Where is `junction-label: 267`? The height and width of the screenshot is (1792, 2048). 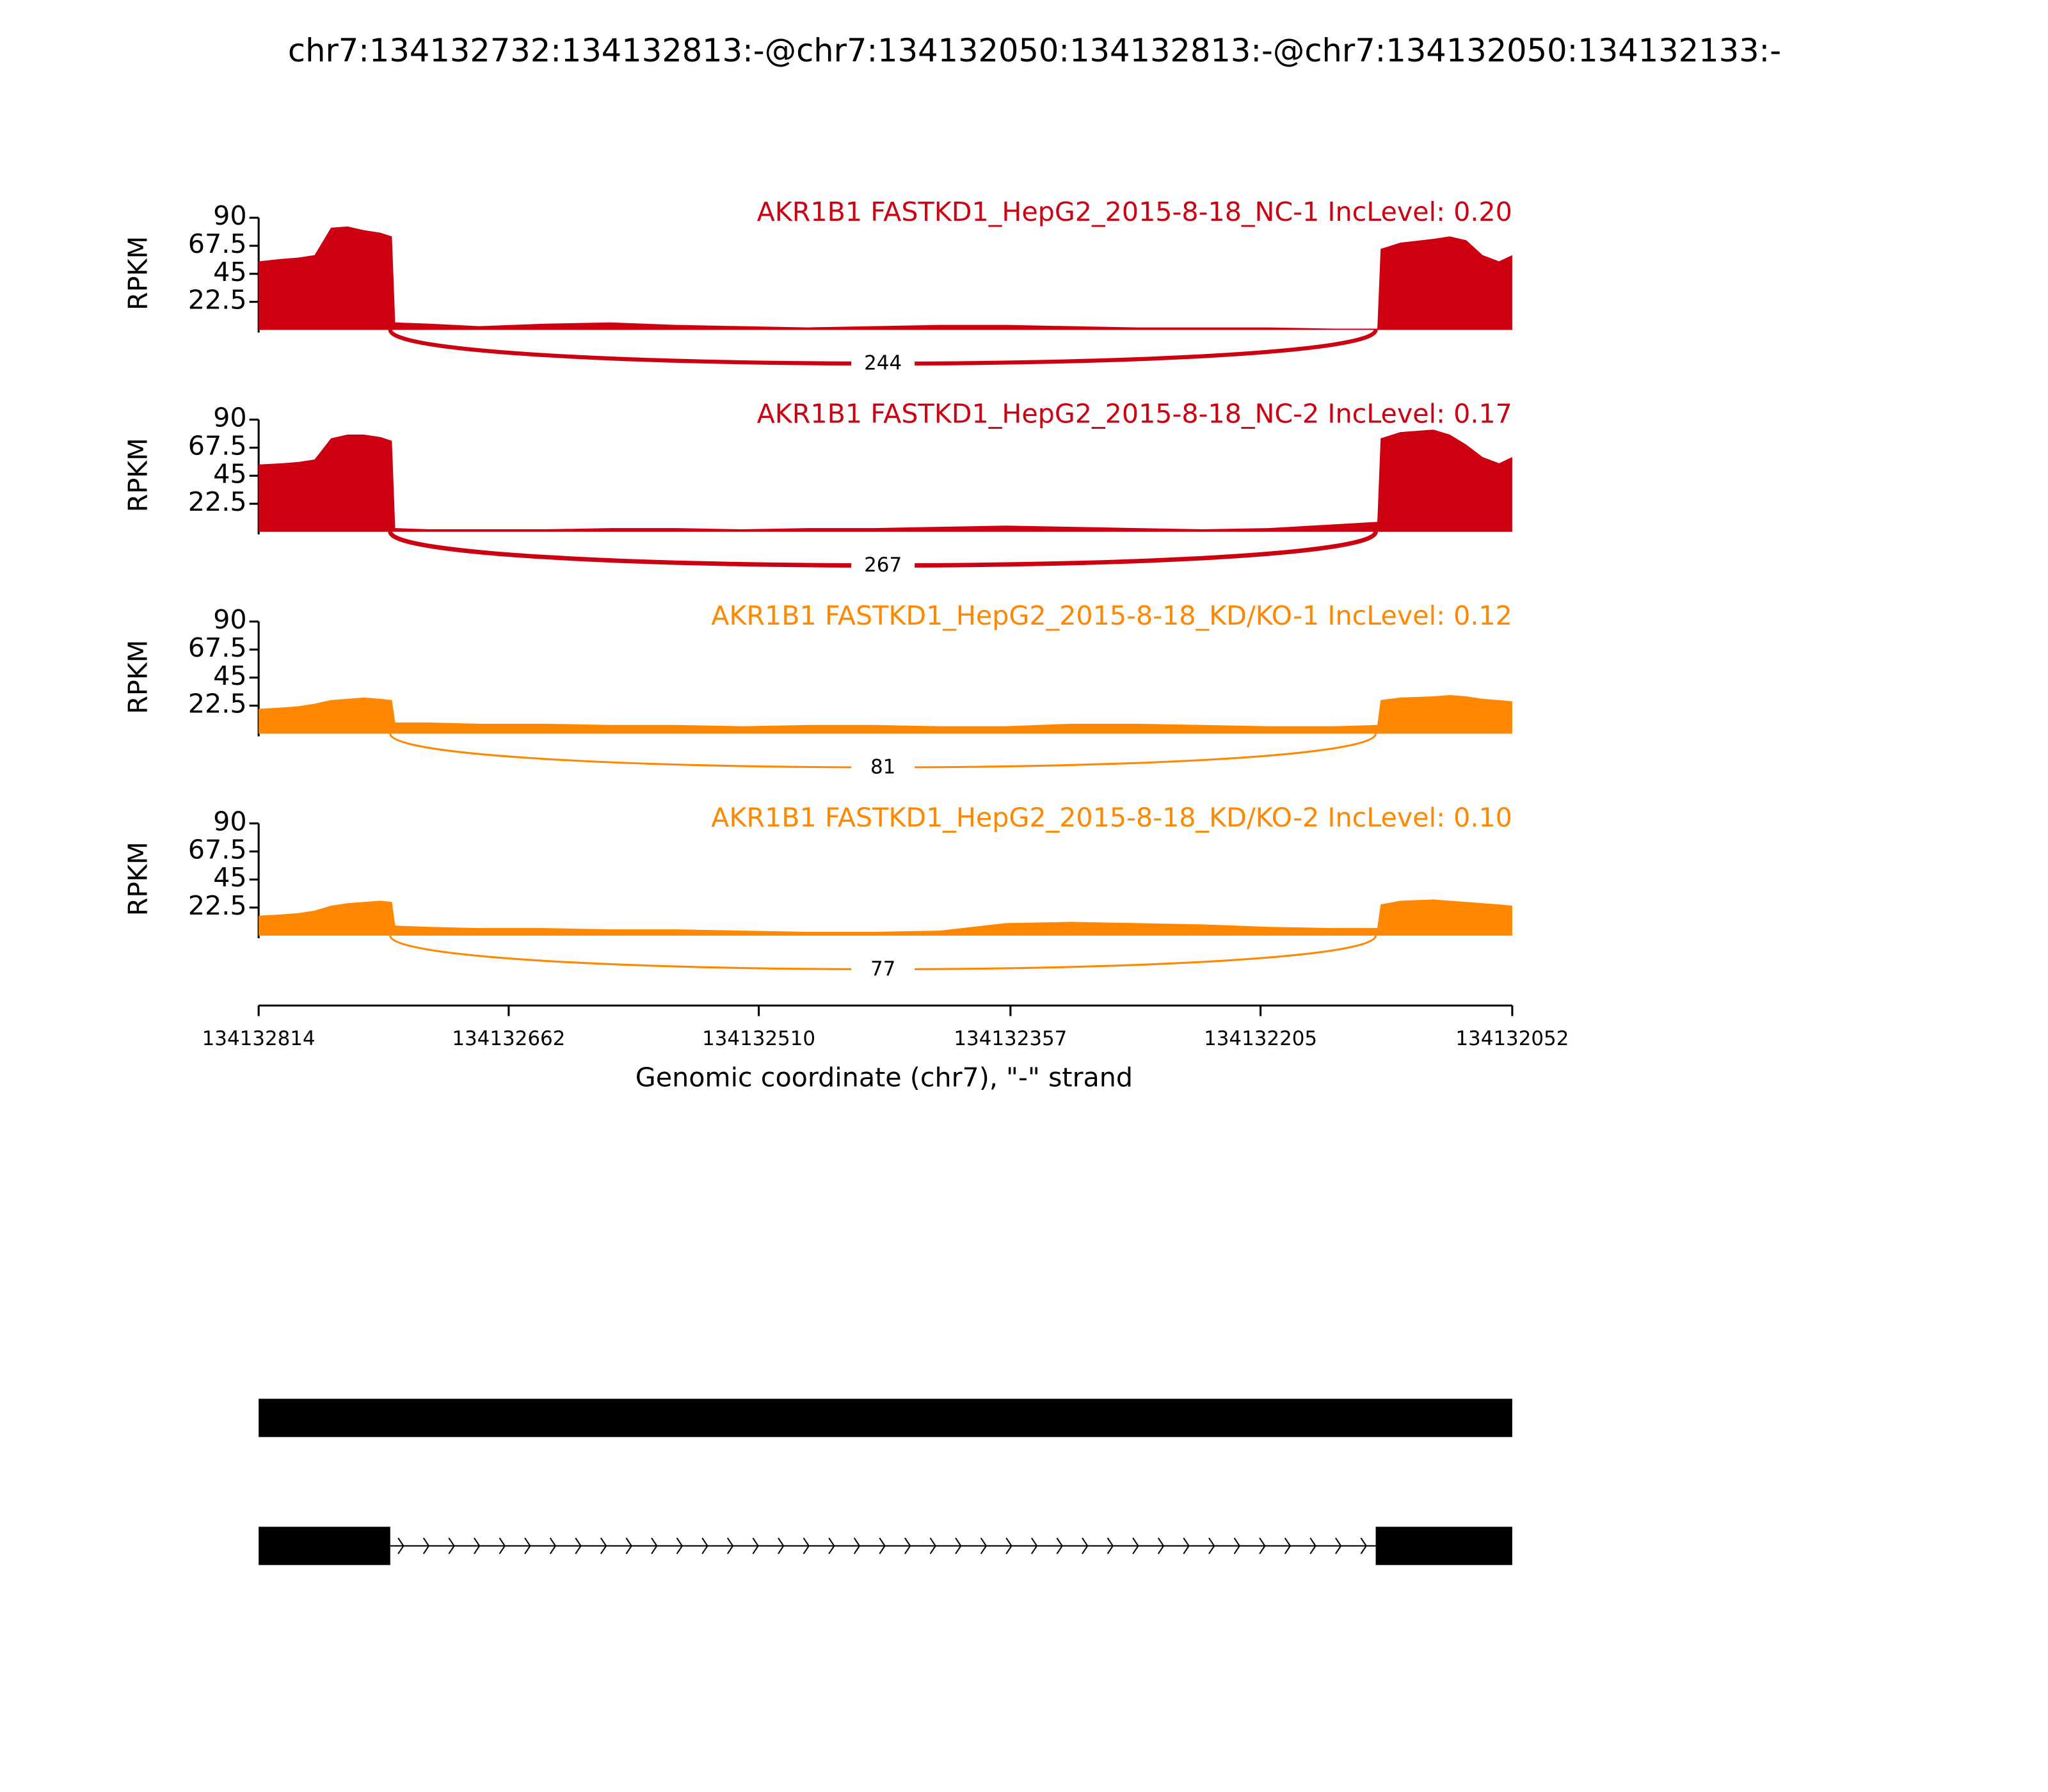 junction-label: 267 is located at coordinates (883, 565).